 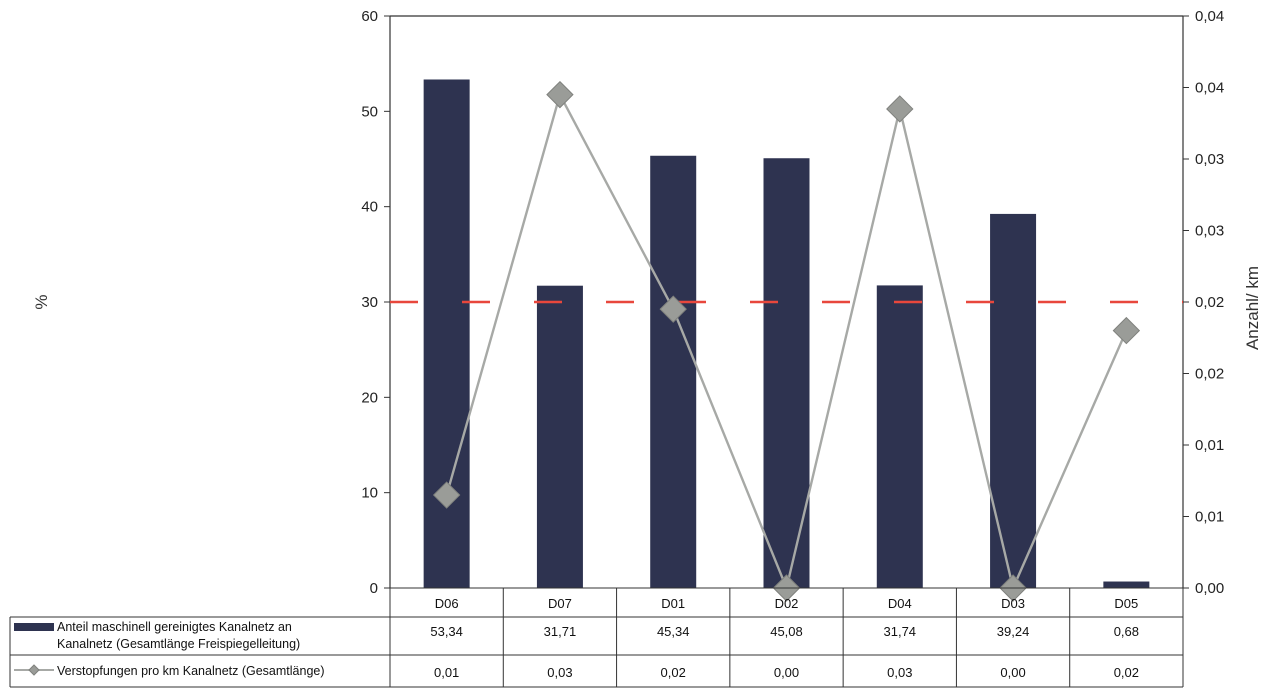 What do you see at coordinates (673, 603) in the screenshot?
I see `x-tick-label: D01` at bounding box center [673, 603].